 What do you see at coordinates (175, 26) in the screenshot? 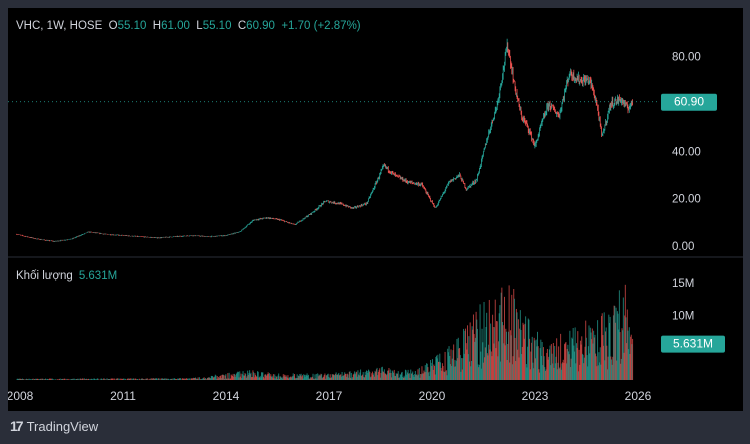
I see `high-value: 61.00` at bounding box center [175, 26].